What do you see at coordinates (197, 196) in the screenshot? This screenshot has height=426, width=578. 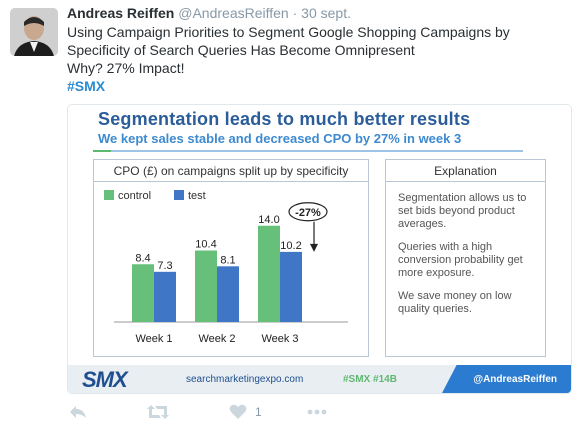 I see `legend-label-test: test` at bounding box center [197, 196].